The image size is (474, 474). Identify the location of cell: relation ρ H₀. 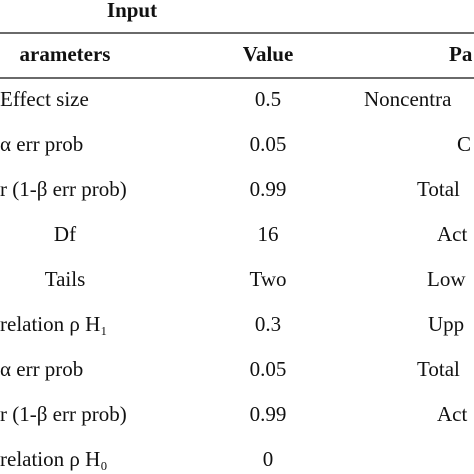
(54, 459).